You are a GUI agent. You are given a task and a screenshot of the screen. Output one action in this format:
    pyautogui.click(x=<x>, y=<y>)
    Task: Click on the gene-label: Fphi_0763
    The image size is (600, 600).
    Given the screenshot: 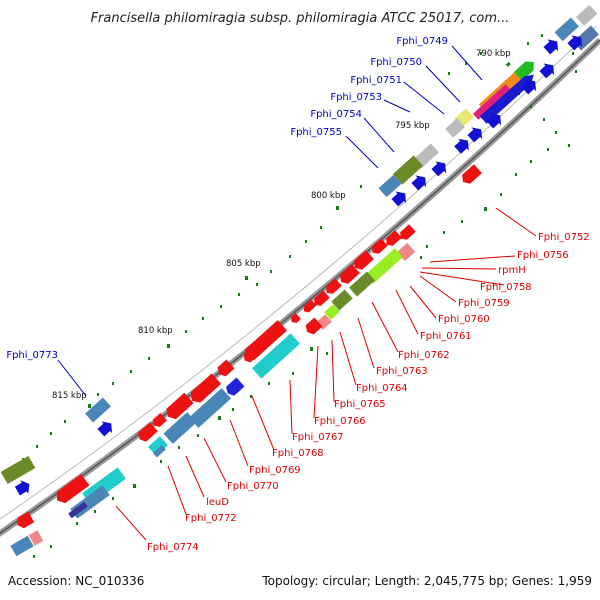 What is the action you would take?
    pyautogui.click(x=402, y=371)
    